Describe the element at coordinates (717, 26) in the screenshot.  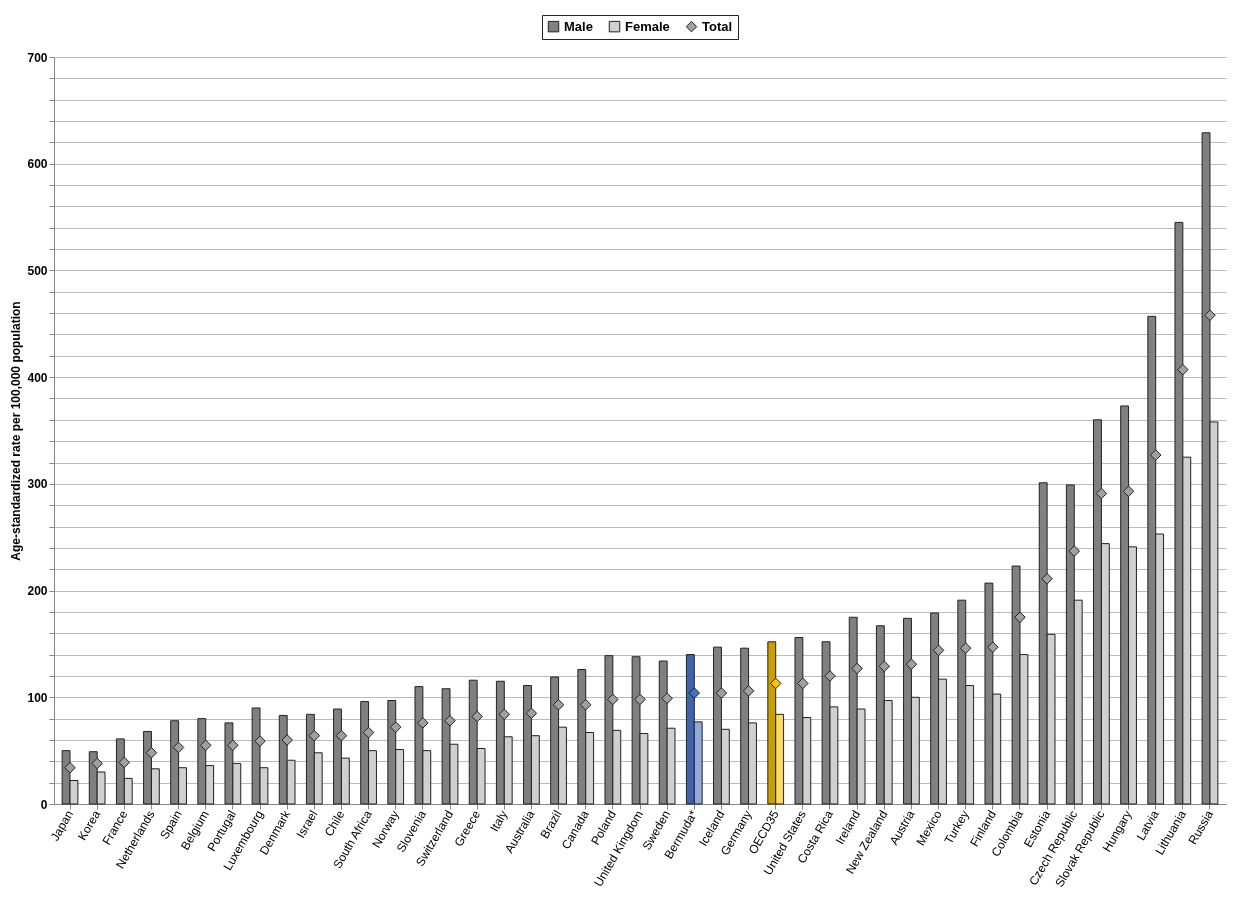
I see `legend-label: Total` at that location.